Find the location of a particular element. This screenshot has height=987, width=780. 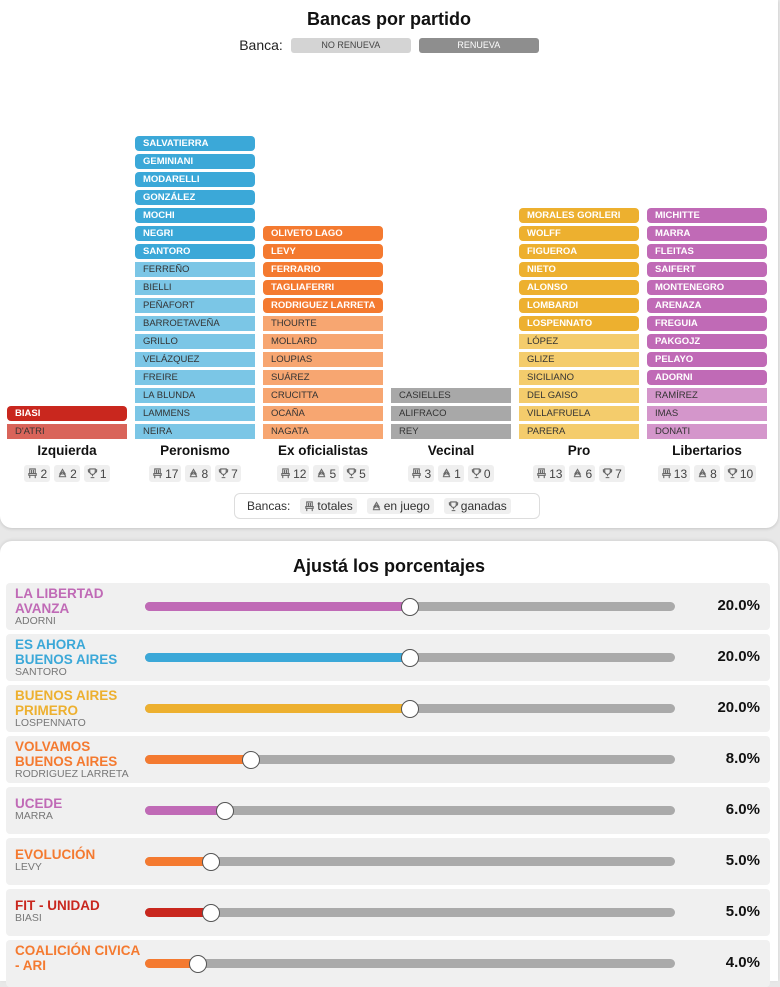

slider-row-es-ahora-buenos-aires: ES AHORA BUENOS AIRES SANTORO 20.0% is located at coordinates (388, 657).